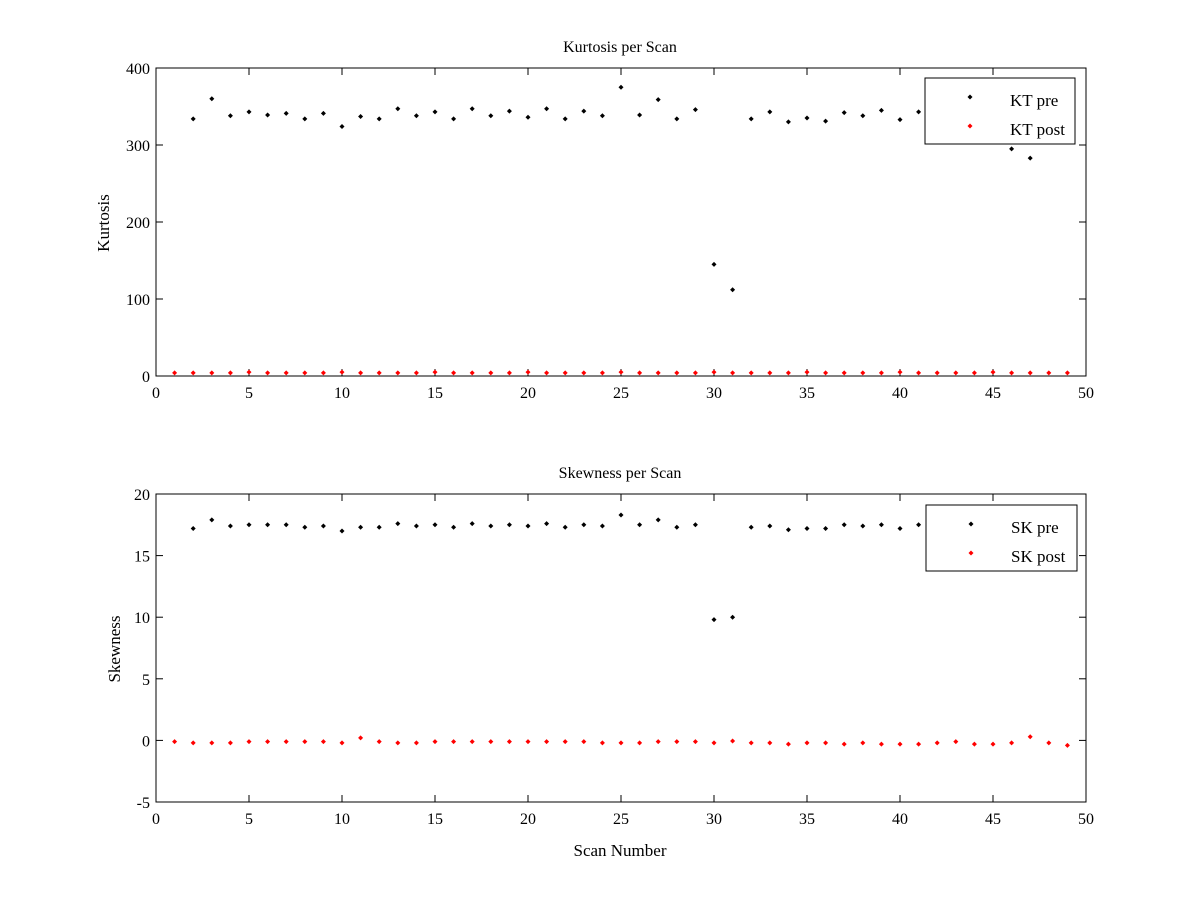  What do you see at coordinates (621, 372) in the screenshot?
I see `series-kt-post` at bounding box center [621, 372].